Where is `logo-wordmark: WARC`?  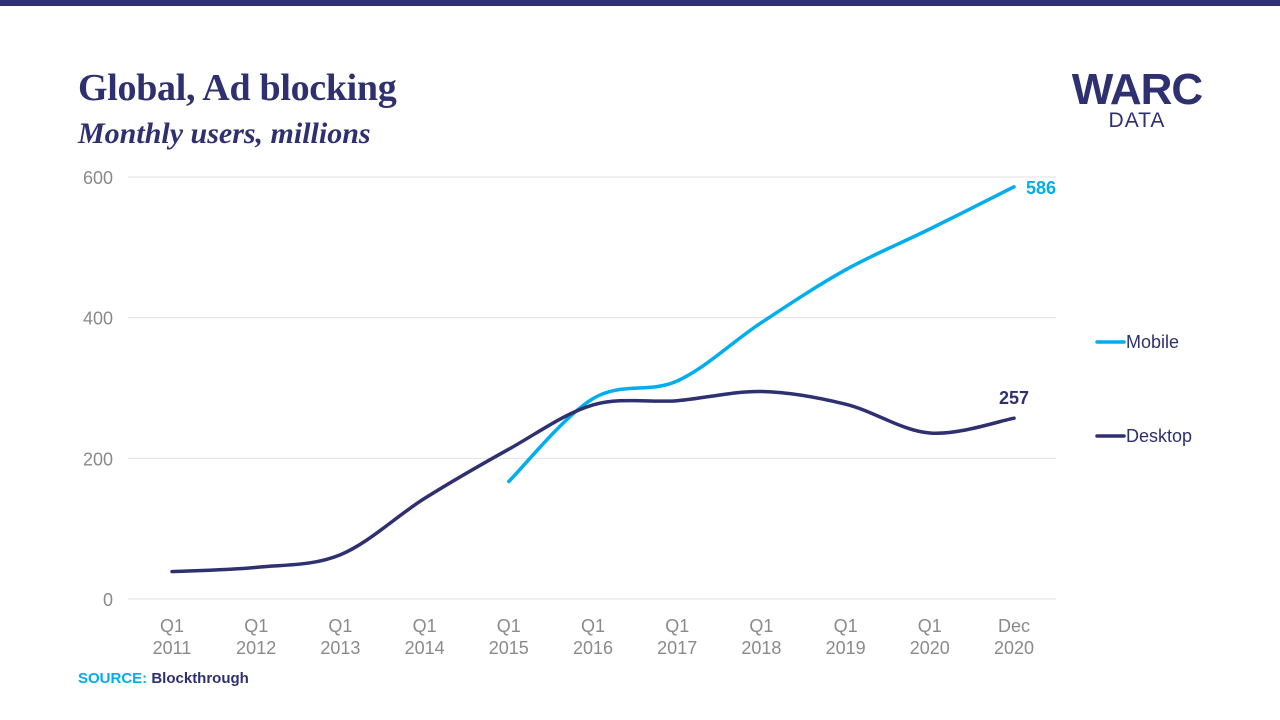 logo-wordmark: WARC is located at coordinates (1137, 89).